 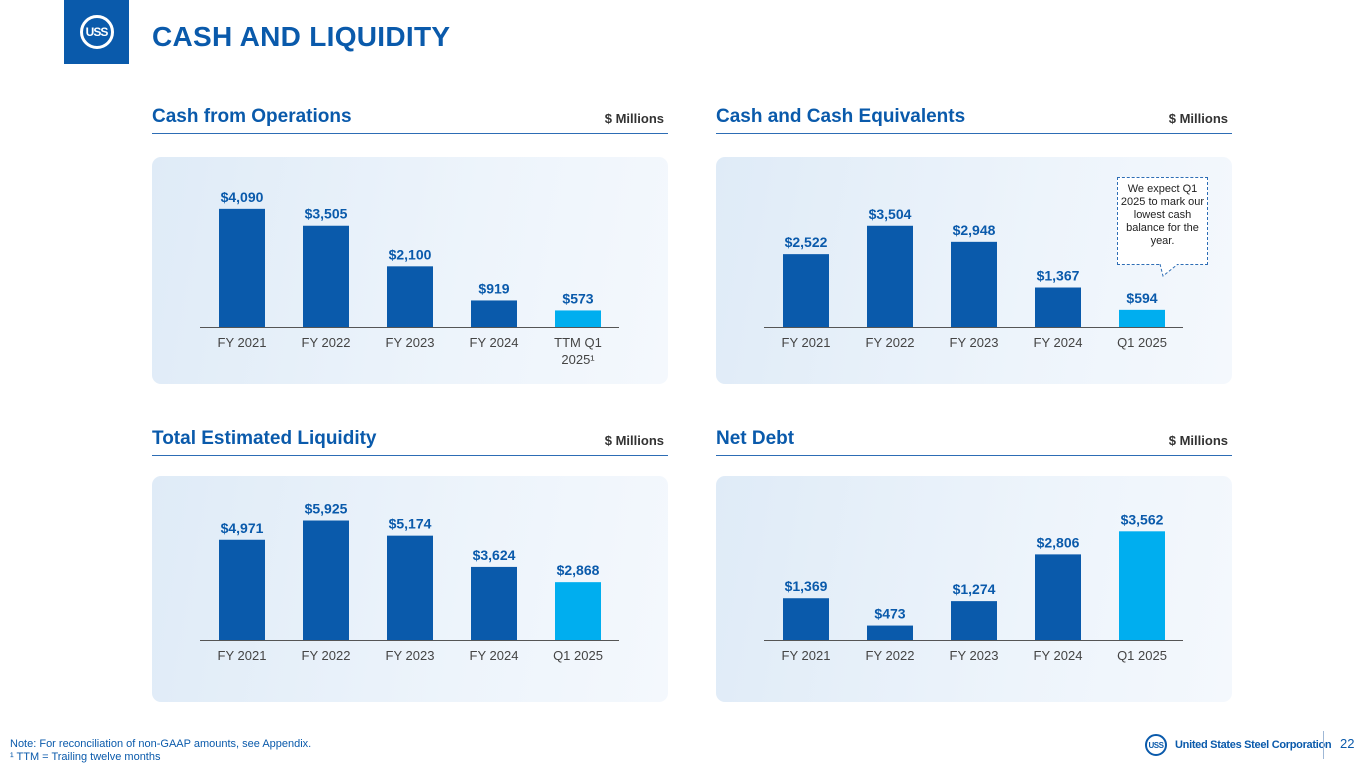 What do you see at coordinates (1169, 270) in the screenshot?
I see `callout-pointer` at bounding box center [1169, 270].